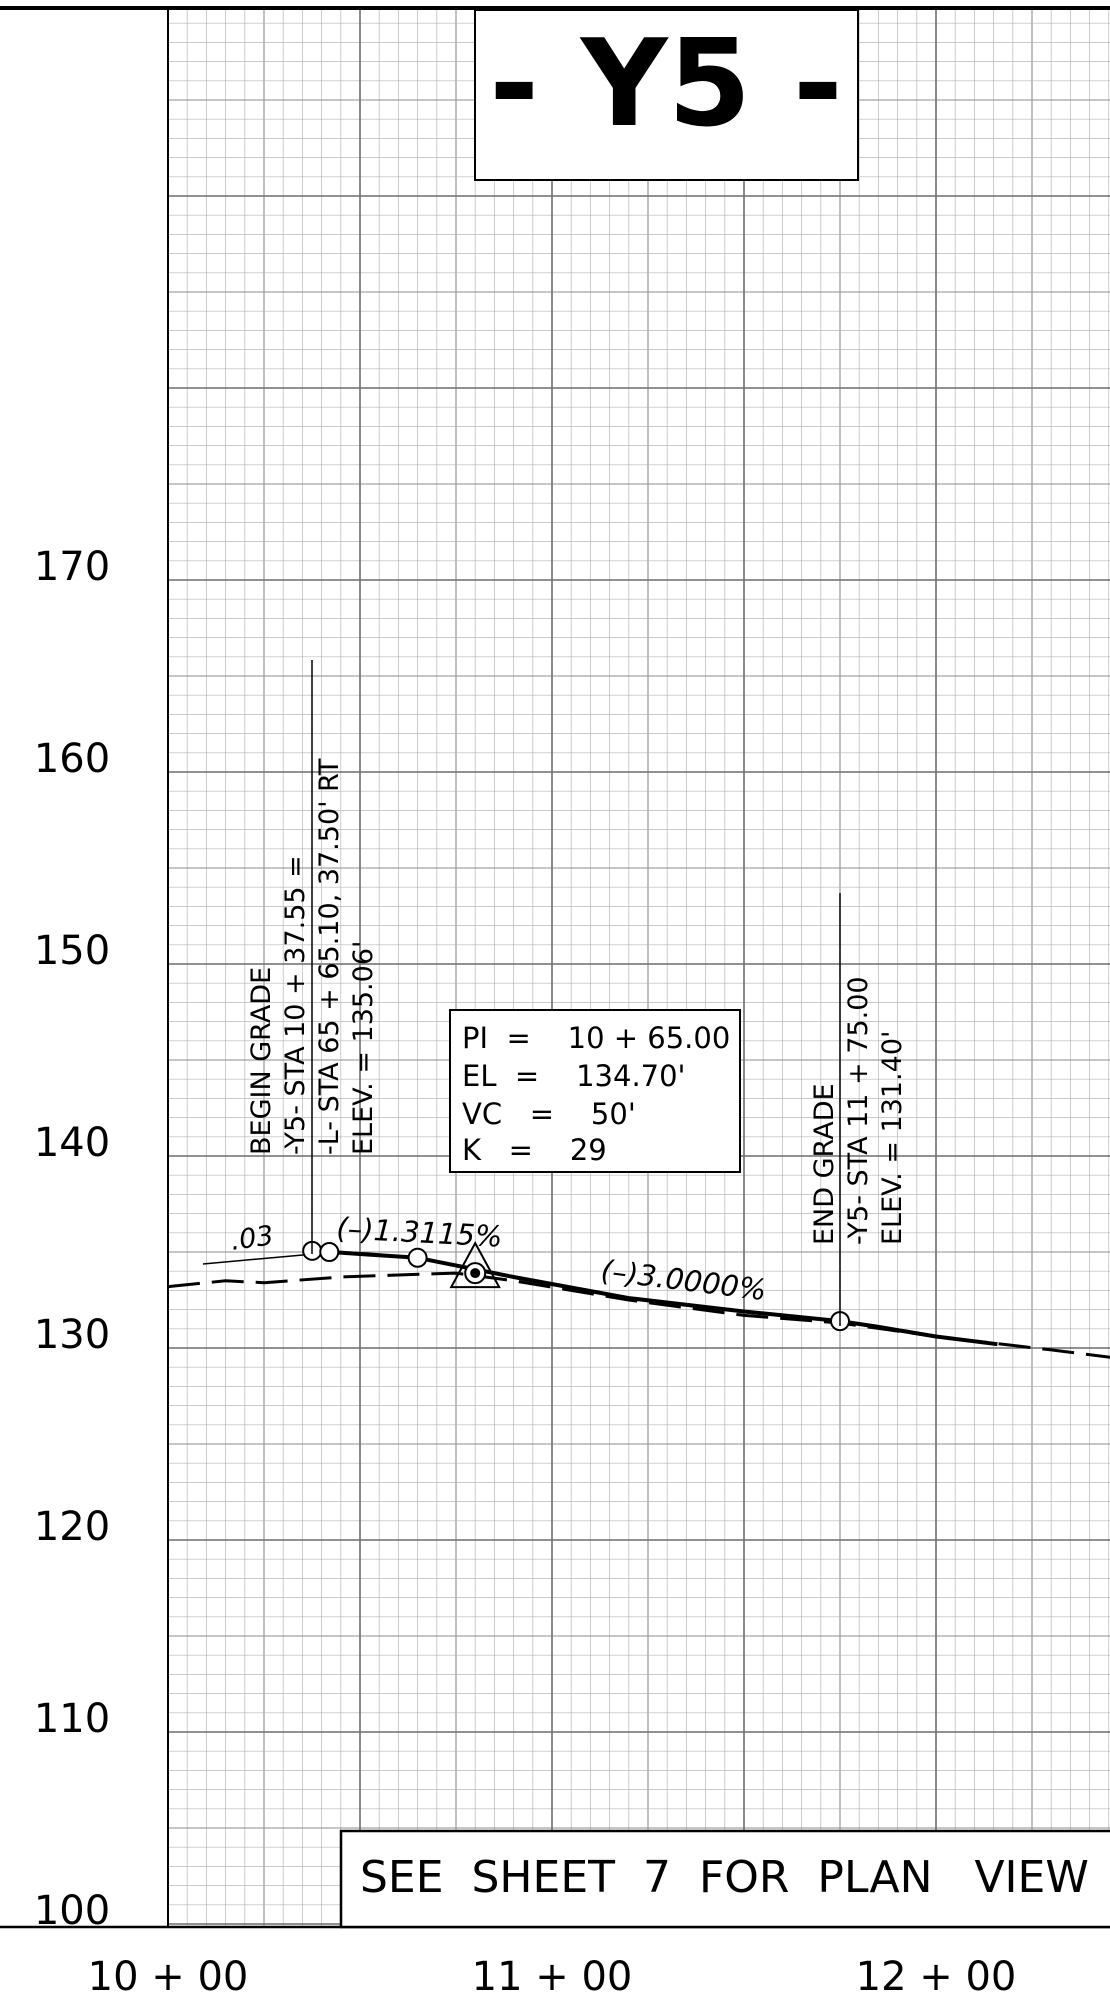  I want to click on note-box, so click(724, 1879).